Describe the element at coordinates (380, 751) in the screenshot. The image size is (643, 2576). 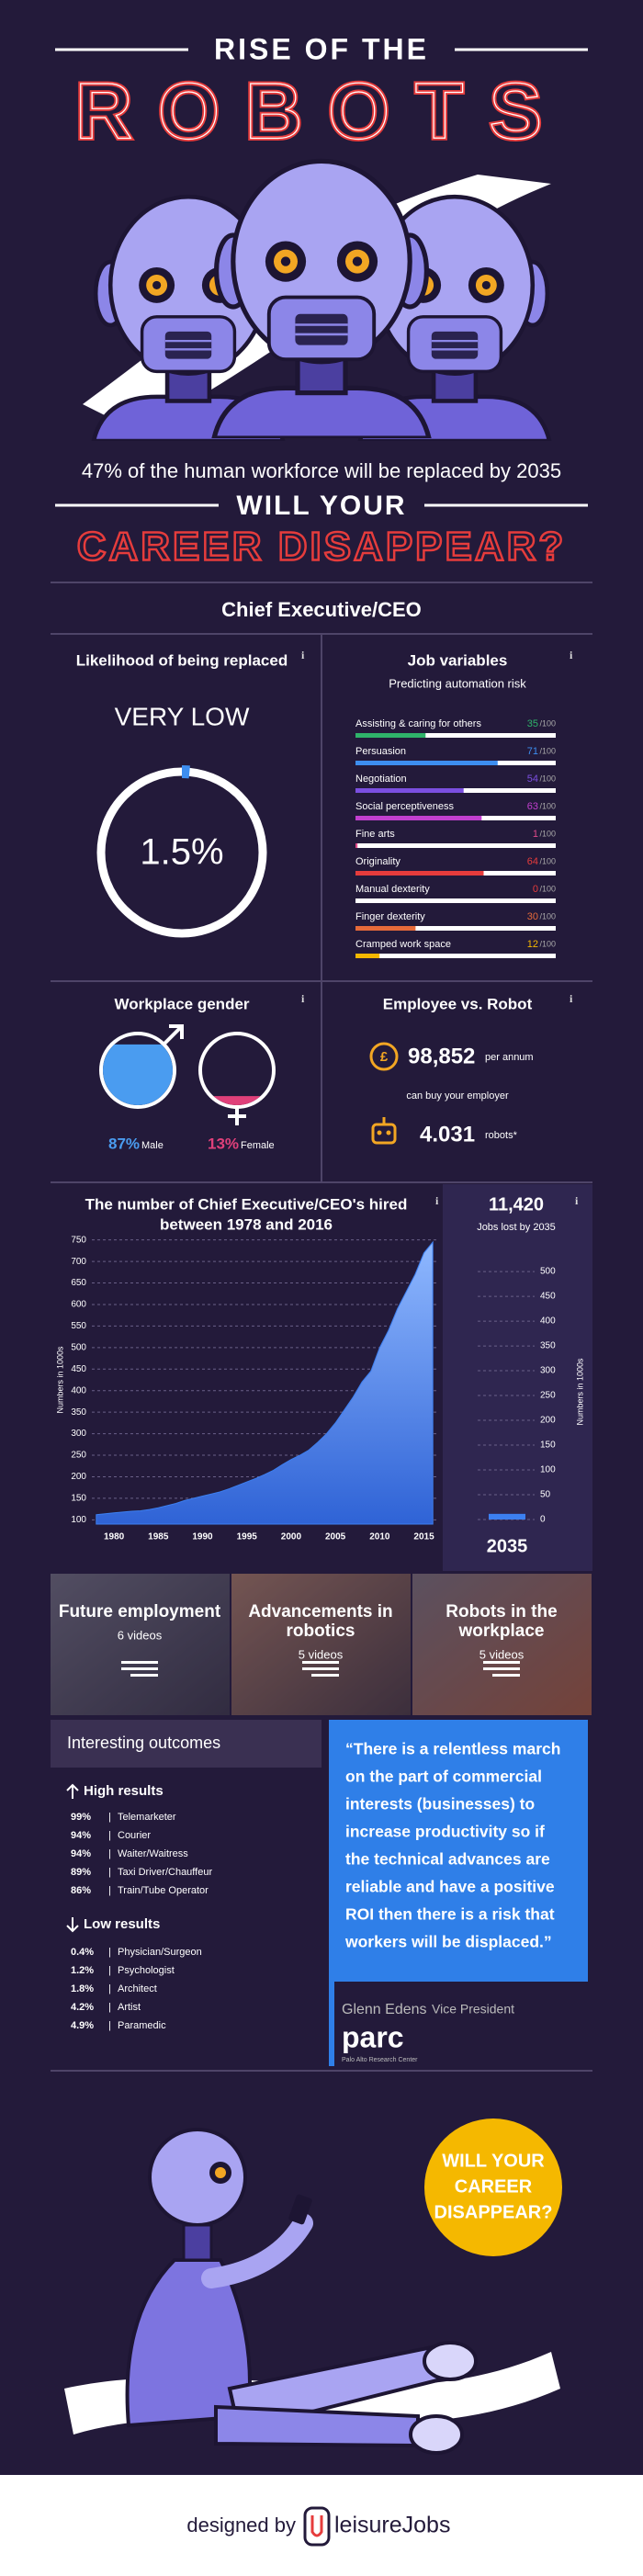
I see `job-label: Persuasion` at that location.